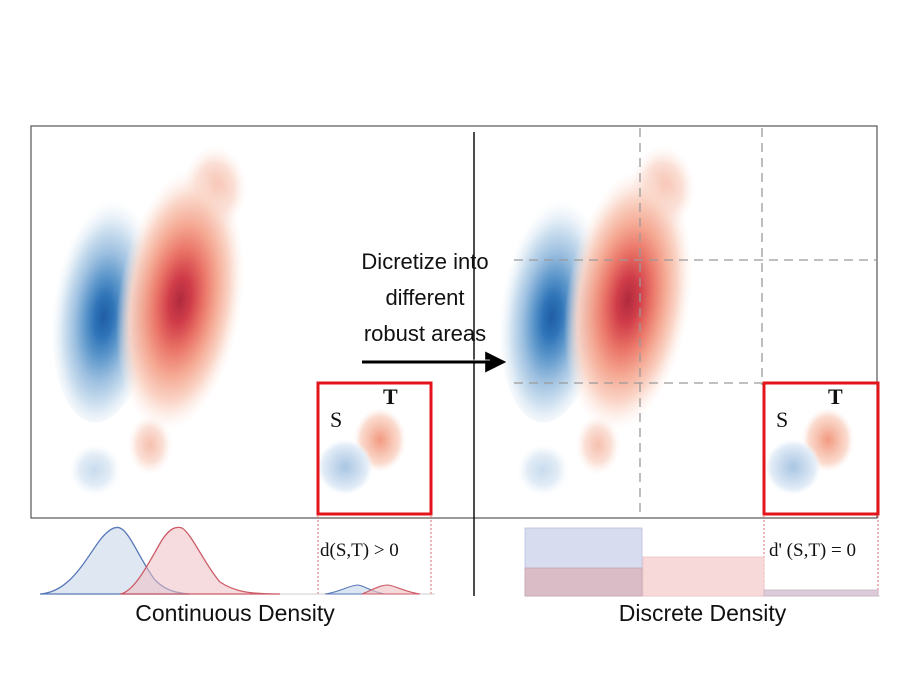 Image resolution: width=914 pixels, height=697 pixels. I want to click on left-highlight-box, so click(374, 448).